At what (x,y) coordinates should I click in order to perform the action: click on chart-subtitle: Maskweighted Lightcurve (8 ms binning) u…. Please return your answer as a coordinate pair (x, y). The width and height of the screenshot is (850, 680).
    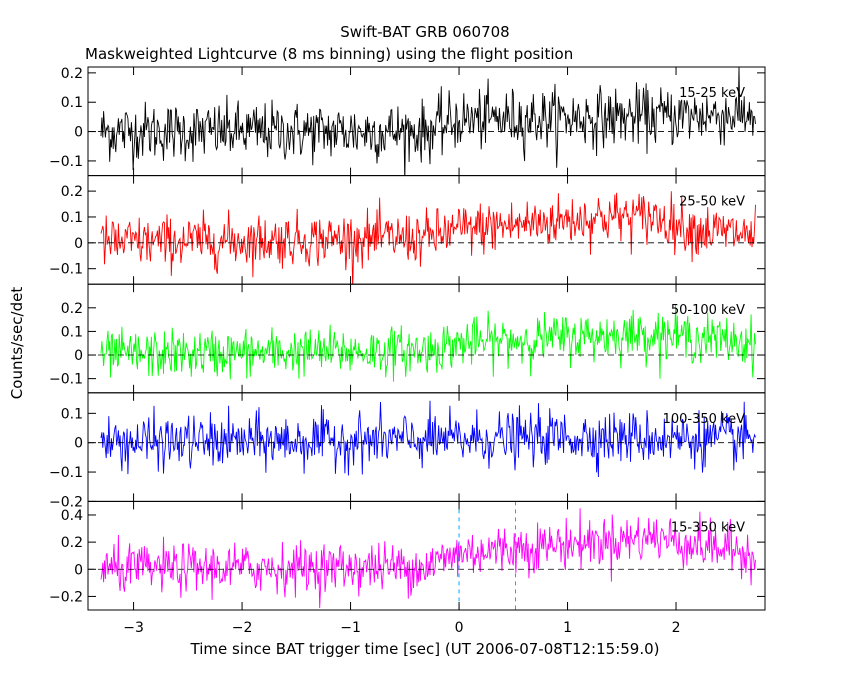
    Looking at the image, I should click on (329, 54).